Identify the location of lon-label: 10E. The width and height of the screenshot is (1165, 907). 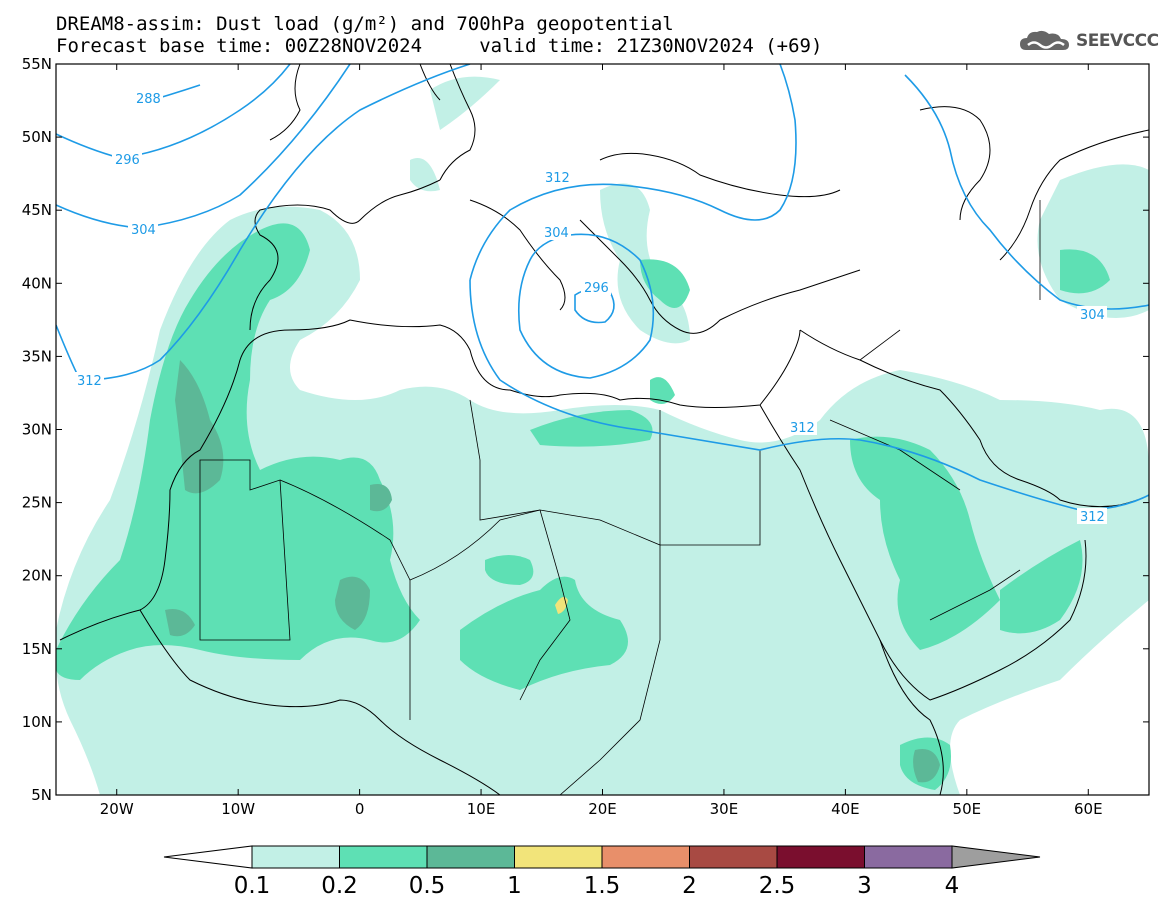
(481, 809).